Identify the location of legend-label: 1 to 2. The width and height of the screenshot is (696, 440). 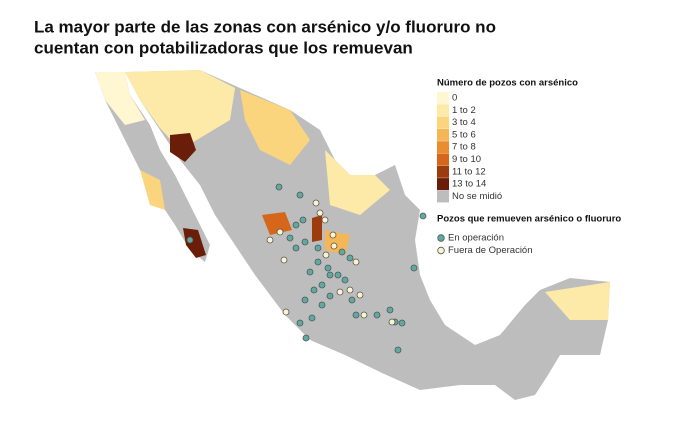
(464, 110).